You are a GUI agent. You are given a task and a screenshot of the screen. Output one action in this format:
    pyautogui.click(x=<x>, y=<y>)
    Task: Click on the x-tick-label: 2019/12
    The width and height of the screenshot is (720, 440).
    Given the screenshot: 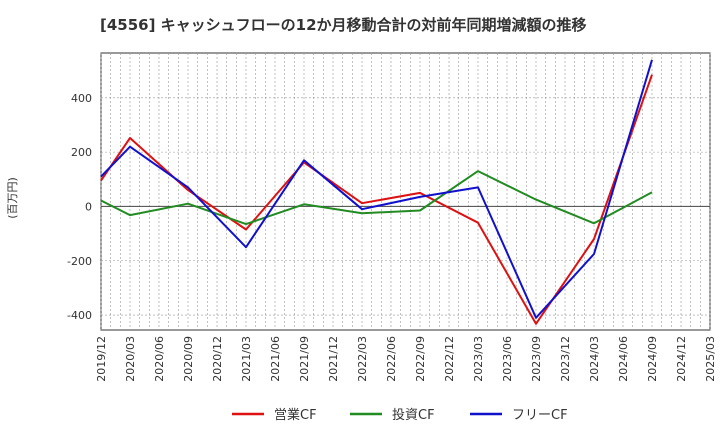 What is the action you would take?
    pyautogui.click(x=101, y=359)
    